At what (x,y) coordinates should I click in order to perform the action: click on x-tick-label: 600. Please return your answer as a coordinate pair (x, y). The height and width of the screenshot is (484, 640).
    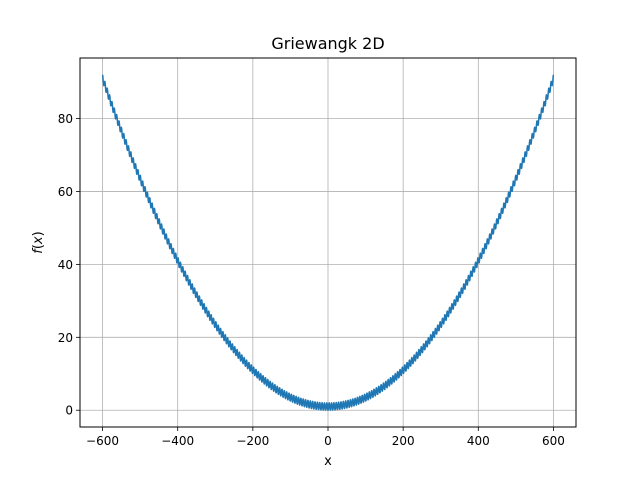
    Looking at the image, I should click on (553, 441).